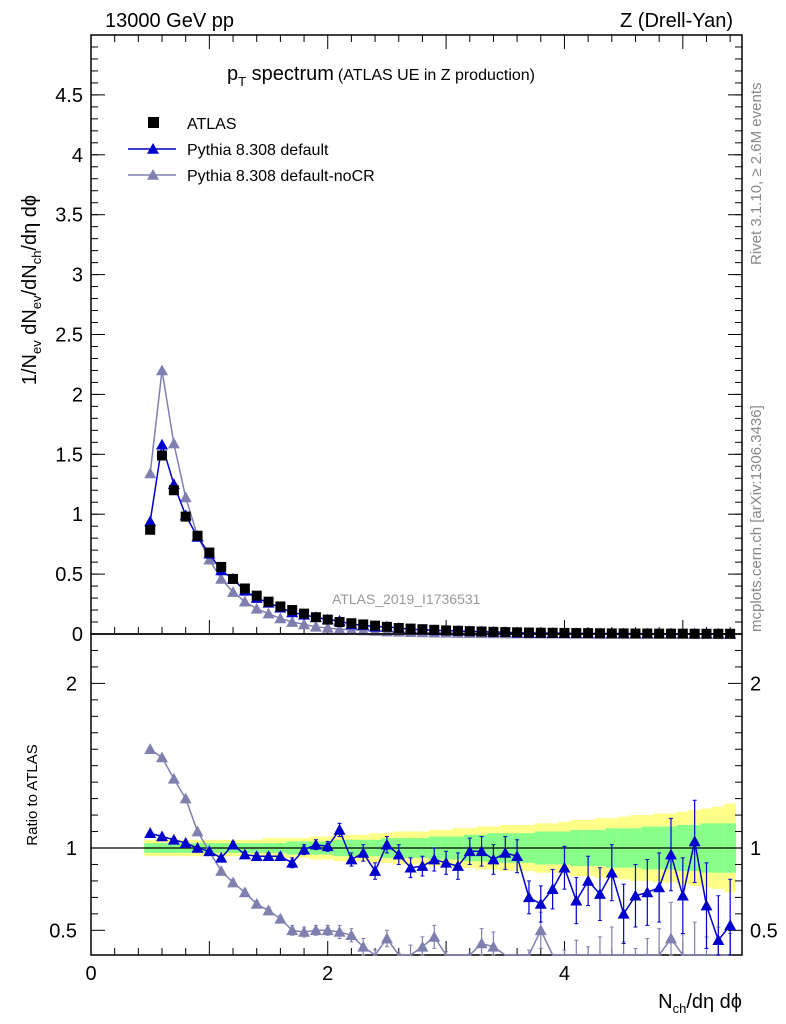  Describe the element at coordinates (242, 81) in the screenshot. I see `title-sub: T` at that location.